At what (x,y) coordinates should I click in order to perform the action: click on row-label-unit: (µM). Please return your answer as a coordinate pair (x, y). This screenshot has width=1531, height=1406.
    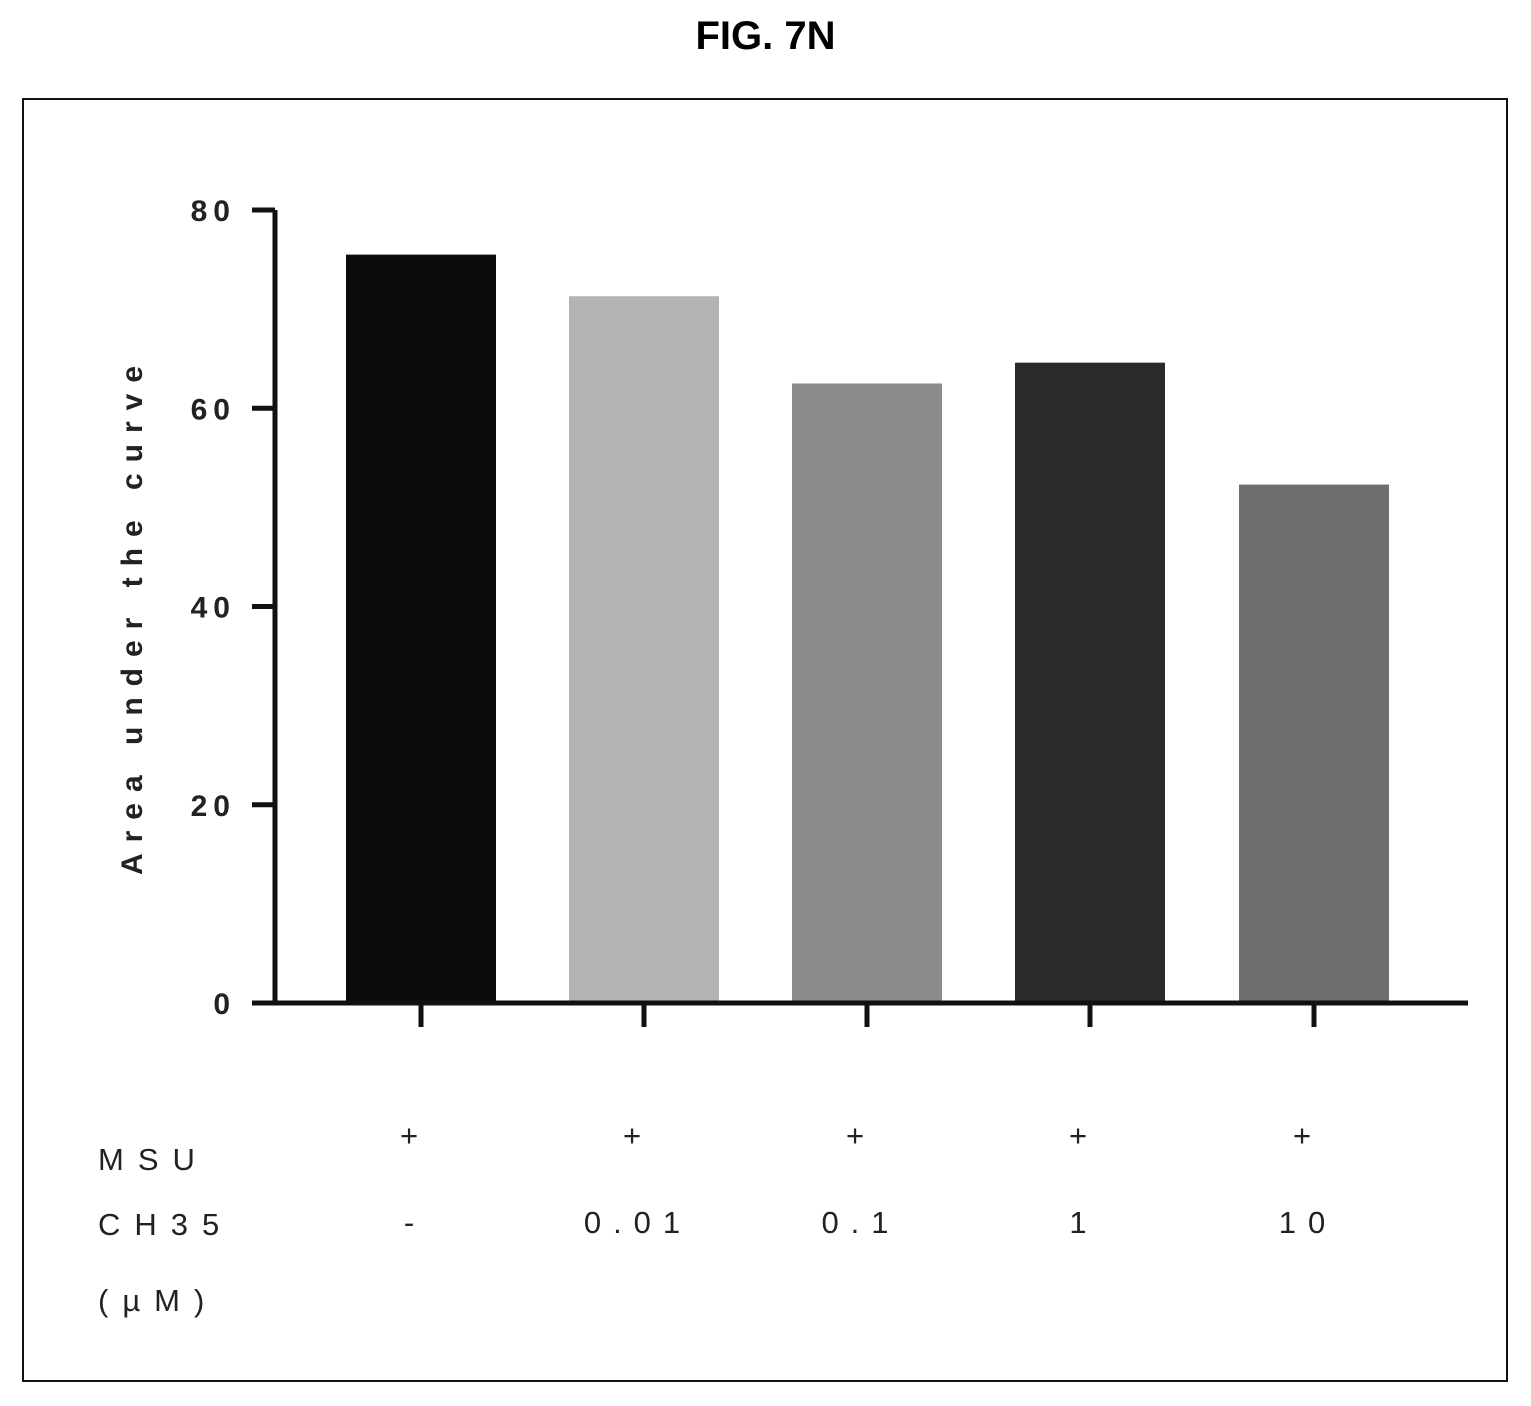
    Looking at the image, I should click on (158, 1300).